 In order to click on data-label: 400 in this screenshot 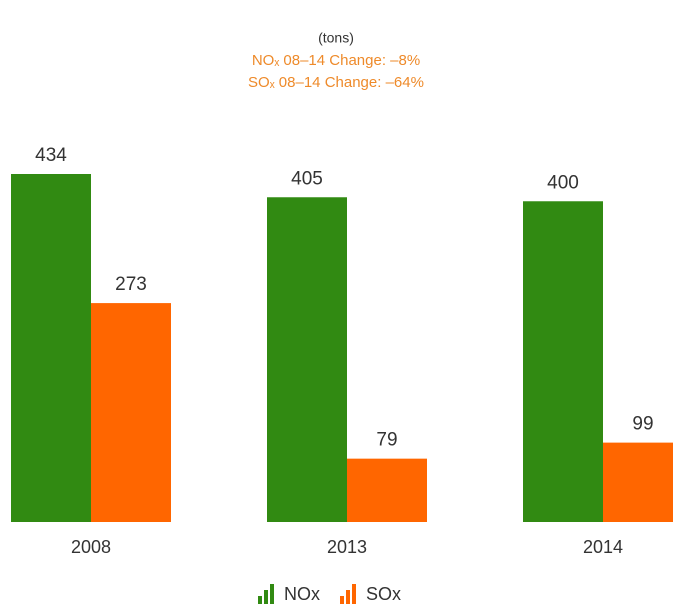, I will do `click(563, 182)`.